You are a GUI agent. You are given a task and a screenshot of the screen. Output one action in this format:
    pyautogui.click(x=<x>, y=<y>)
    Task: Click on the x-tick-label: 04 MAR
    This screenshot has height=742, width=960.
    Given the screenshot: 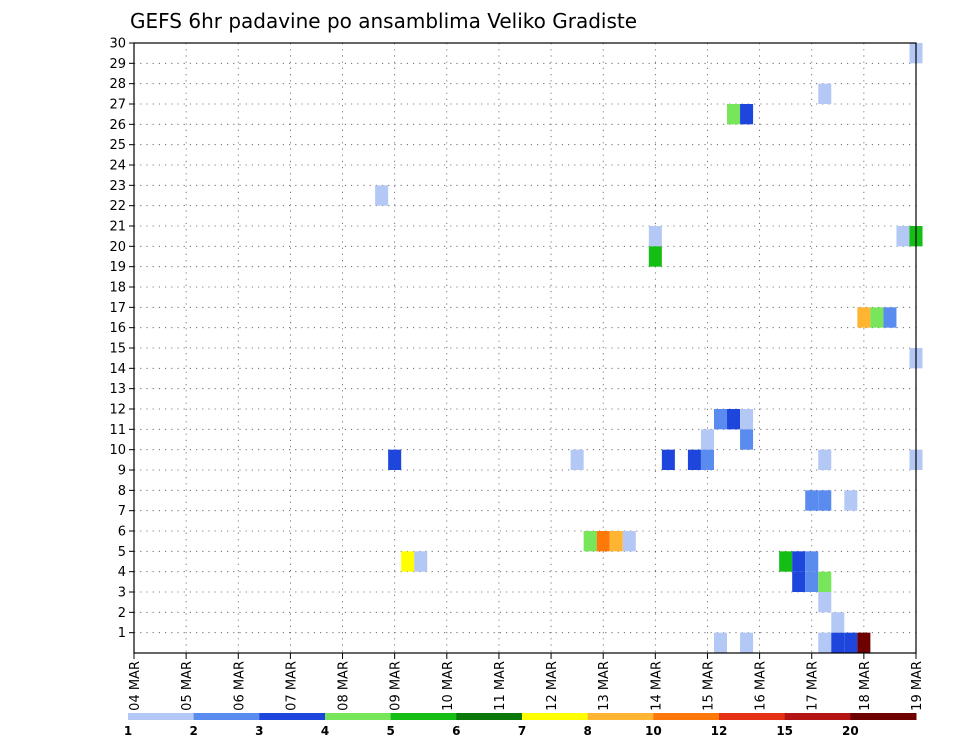 What is the action you would take?
    pyautogui.click(x=135, y=686)
    